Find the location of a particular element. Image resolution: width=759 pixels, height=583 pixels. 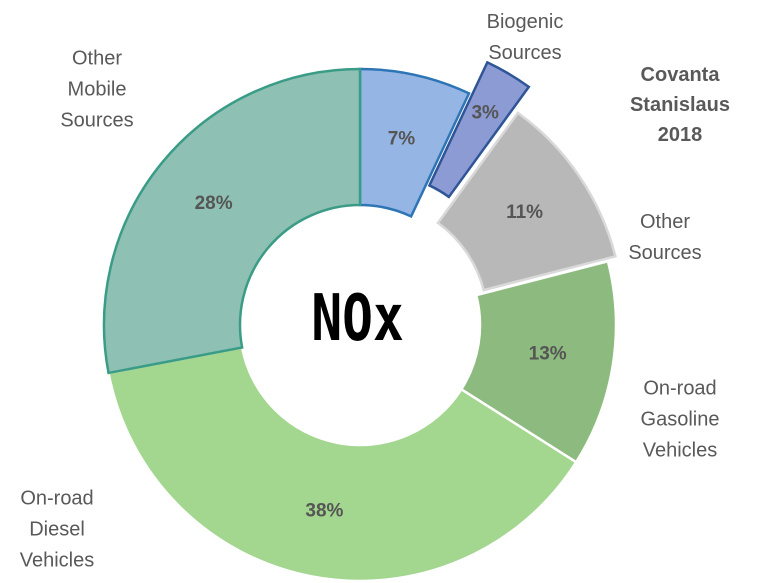

category-label: On-road Gasoline Vehicles is located at coordinates (680, 419).